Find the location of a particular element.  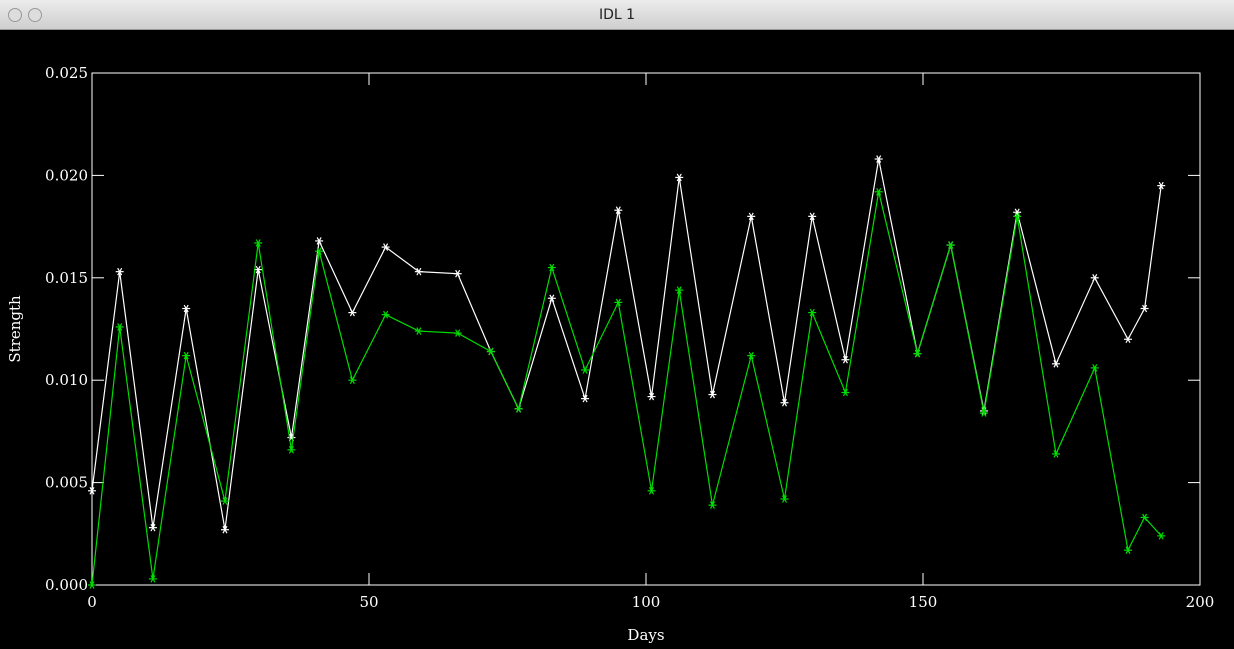

x-tick-label: 50 is located at coordinates (368, 602).